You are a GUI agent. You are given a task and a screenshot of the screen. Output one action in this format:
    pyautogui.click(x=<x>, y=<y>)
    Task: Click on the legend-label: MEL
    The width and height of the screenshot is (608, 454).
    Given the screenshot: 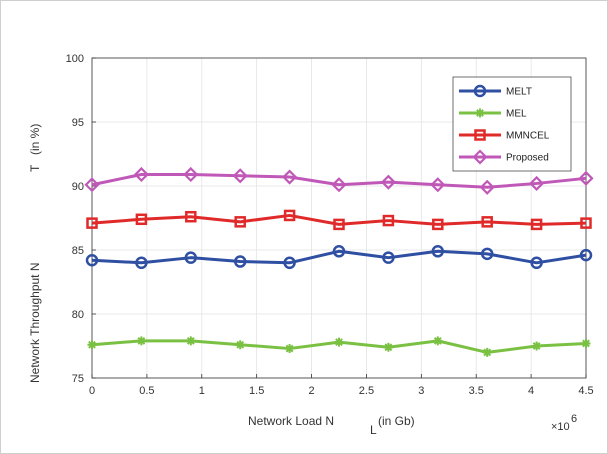 What is the action you would take?
    pyautogui.click(x=516, y=114)
    